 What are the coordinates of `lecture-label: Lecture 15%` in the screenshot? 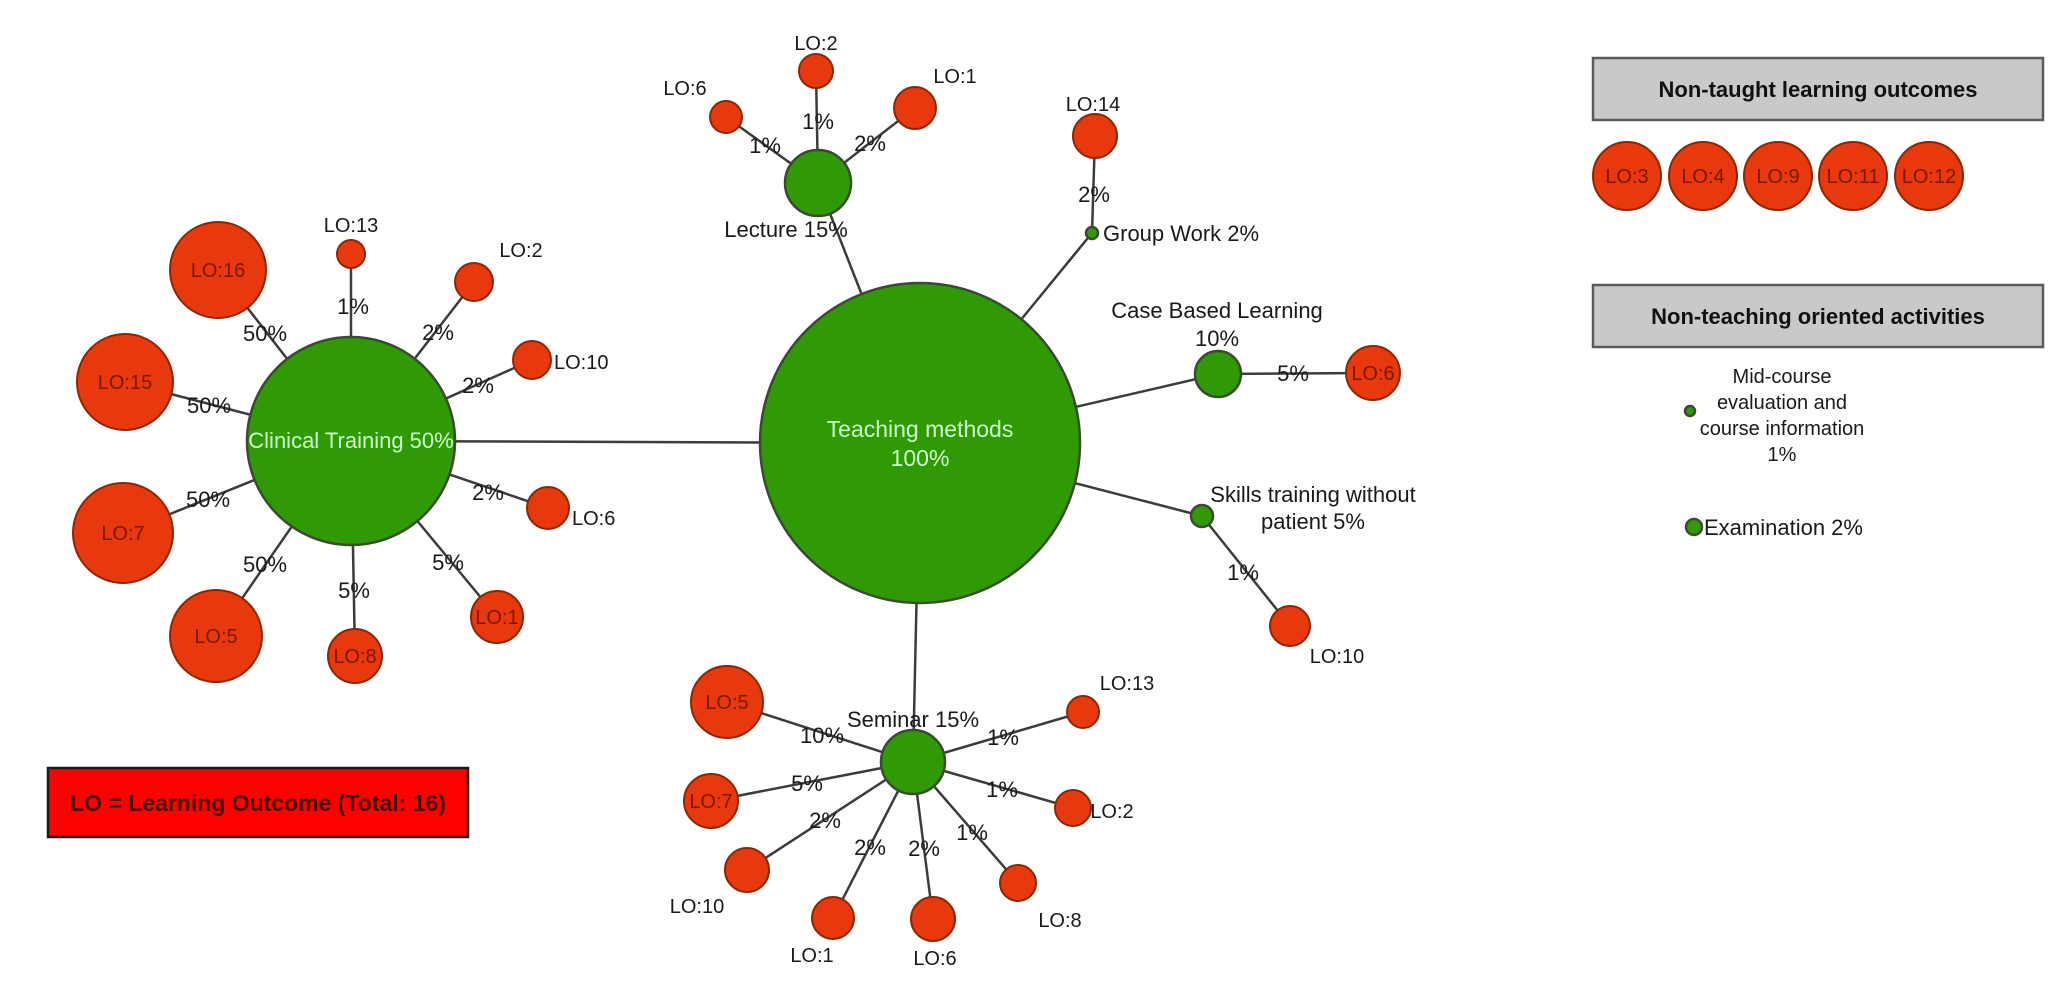 It's located at (786, 229).